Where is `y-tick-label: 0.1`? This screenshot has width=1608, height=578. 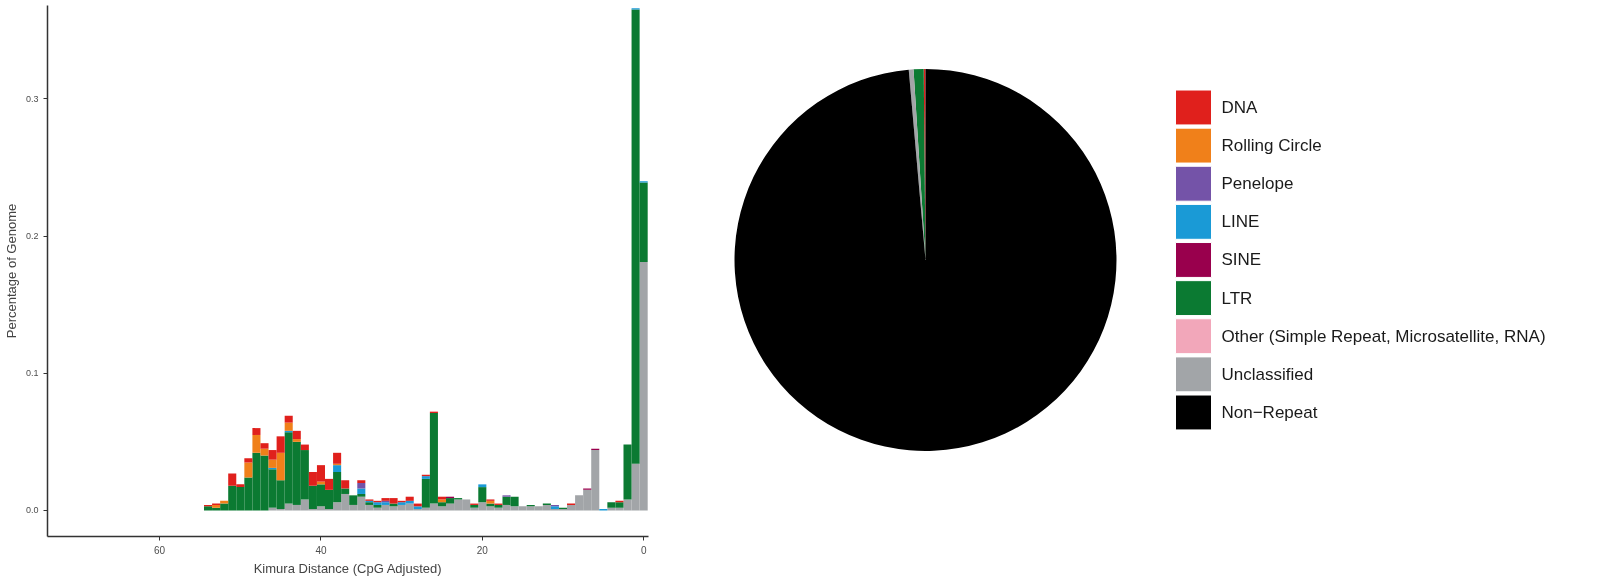
y-tick-label: 0.1 is located at coordinates (32, 373).